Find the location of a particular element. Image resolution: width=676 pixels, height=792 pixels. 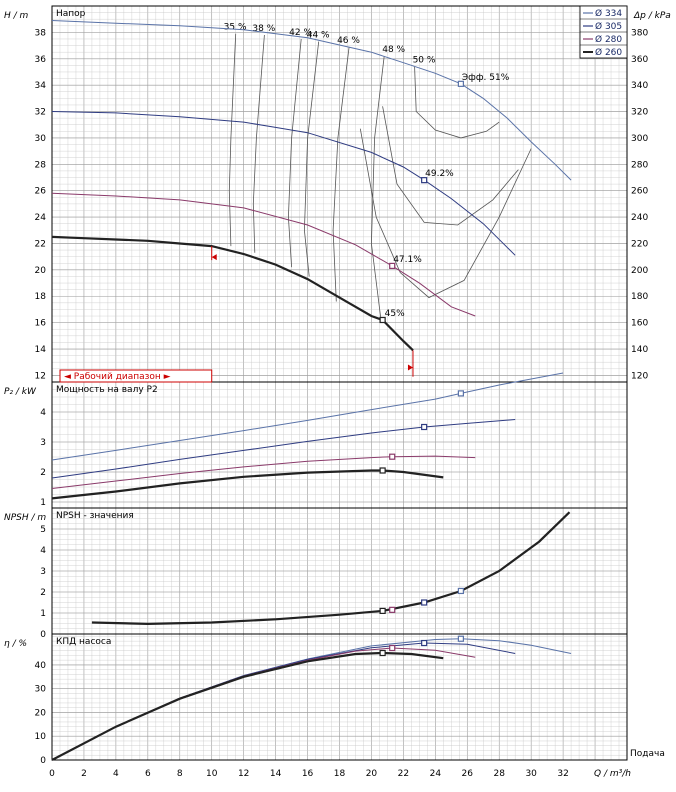

x-tick-label: 30 is located at coordinates (531, 774).